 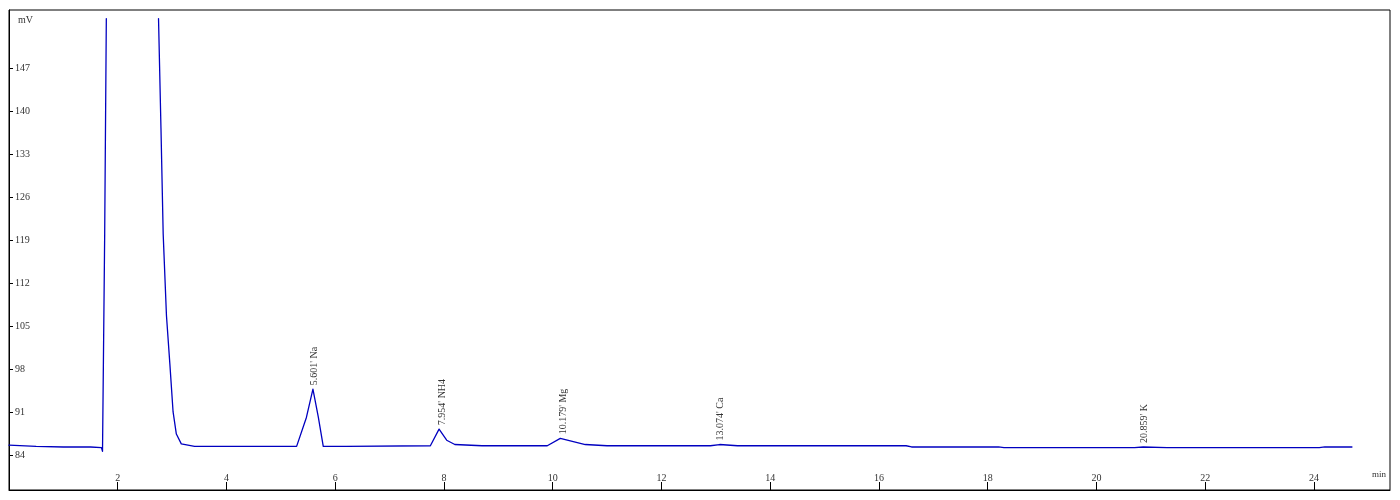 I want to click on y-tick-label: 119, so click(x=22, y=240).